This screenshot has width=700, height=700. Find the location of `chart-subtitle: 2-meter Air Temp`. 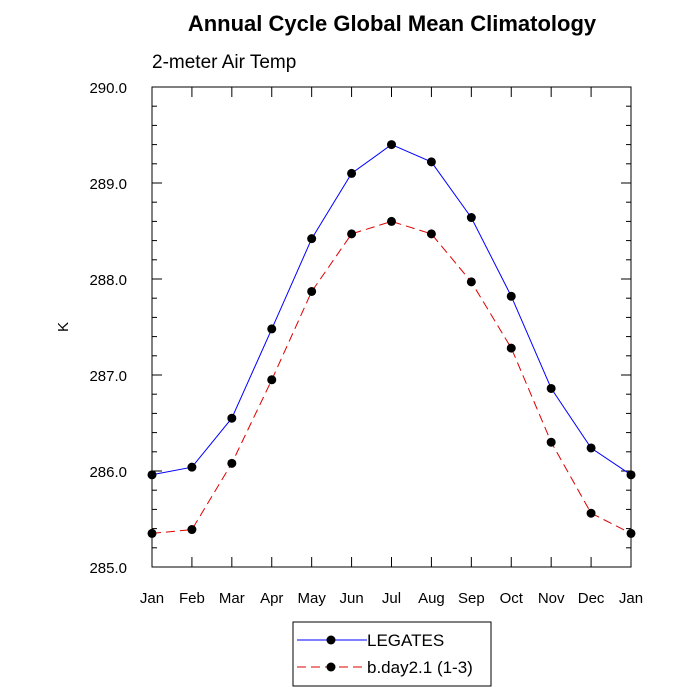

chart-subtitle: 2-meter Air Temp is located at coordinates (224, 62).